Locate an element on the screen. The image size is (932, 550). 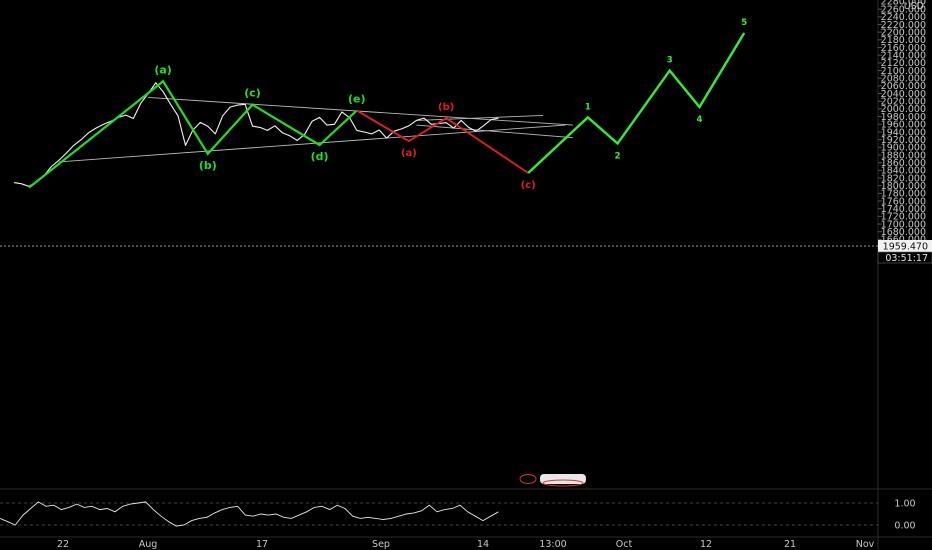
y-tick-label: 1740.000 is located at coordinates (903, 209).